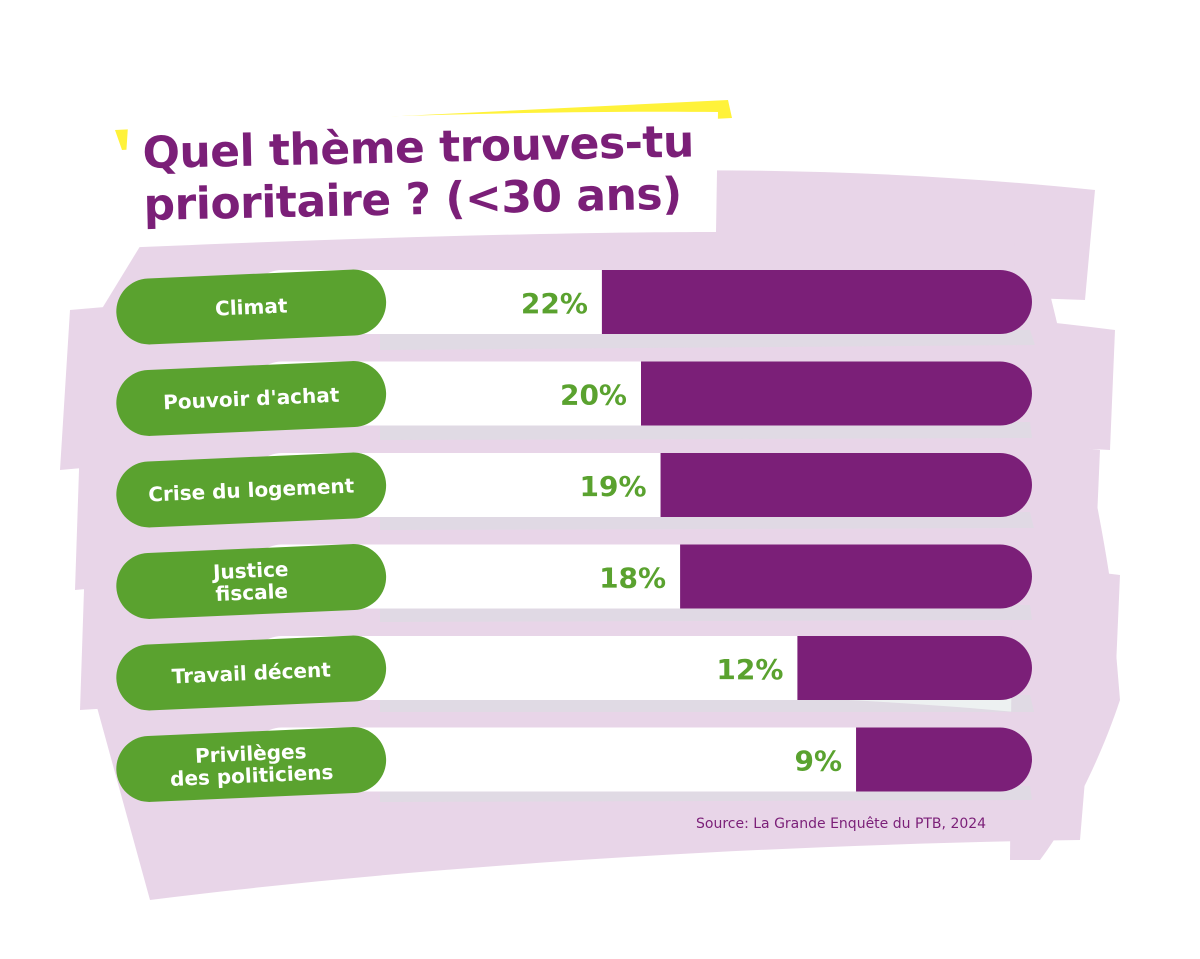  What do you see at coordinates (593, 395) in the screenshot?
I see `data-label: 20%` at bounding box center [593, 395].